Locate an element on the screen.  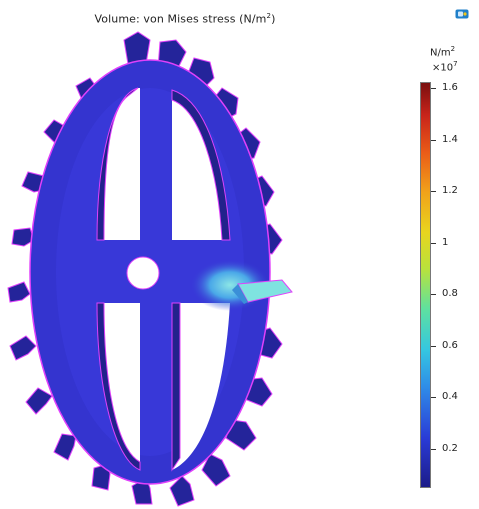
plot-title: Volume: von Mises stress (N/m2) is located at coordinates (185, 19).